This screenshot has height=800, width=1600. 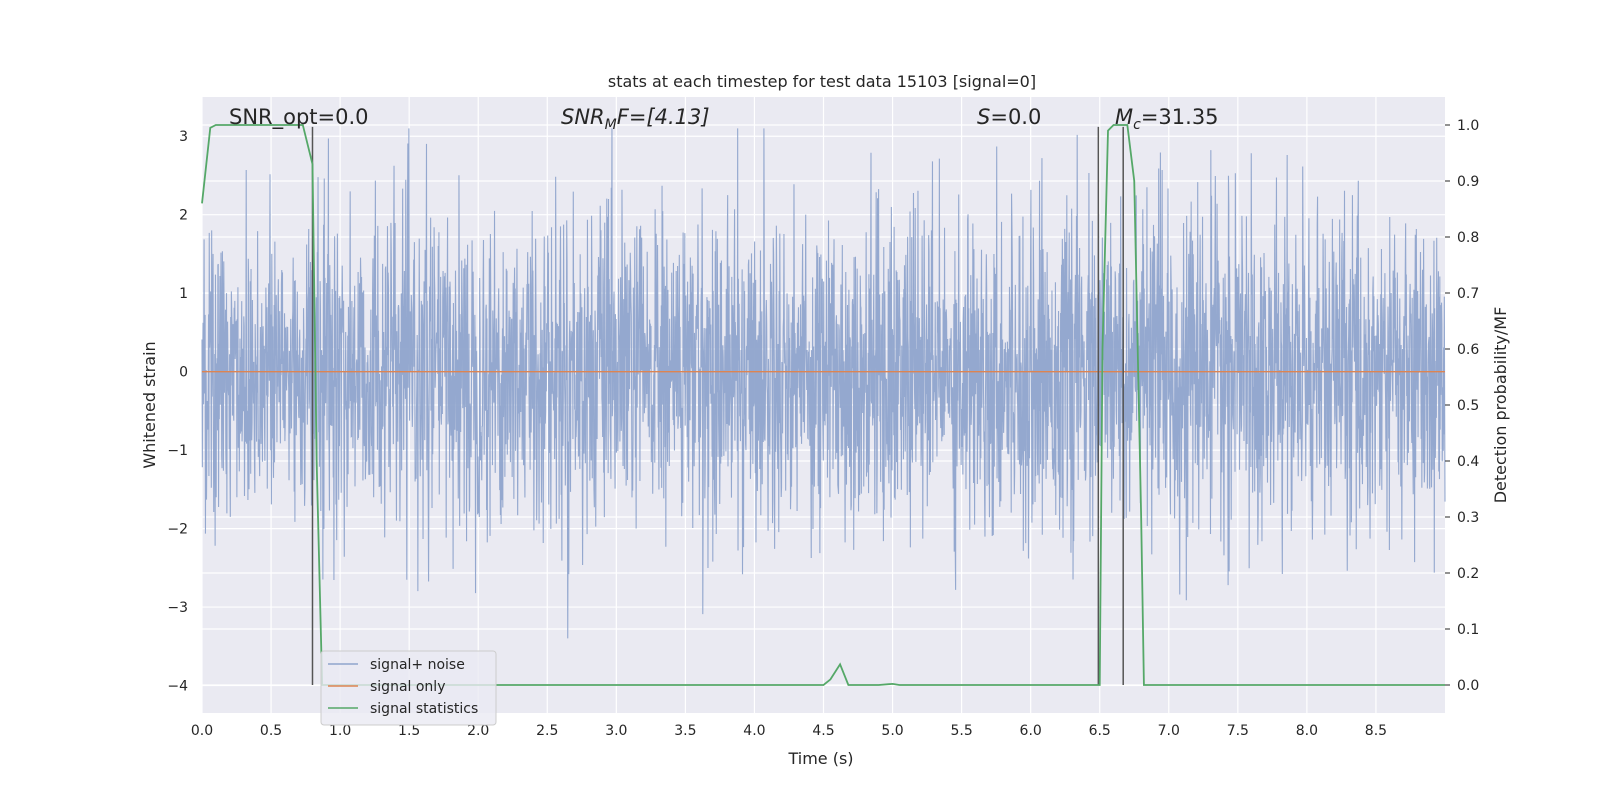 What do you see at coordinates (1307, 731) in the screenshot?
I see `x-tick-label: 8.0` at bounding box center [1307, 731].